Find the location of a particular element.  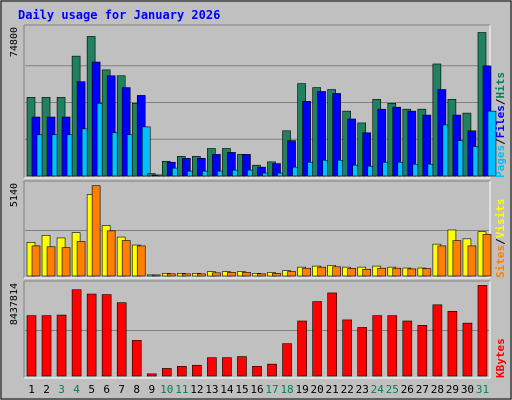

x-tick-label-day-21: 21 is located at coordinates (332, 389).